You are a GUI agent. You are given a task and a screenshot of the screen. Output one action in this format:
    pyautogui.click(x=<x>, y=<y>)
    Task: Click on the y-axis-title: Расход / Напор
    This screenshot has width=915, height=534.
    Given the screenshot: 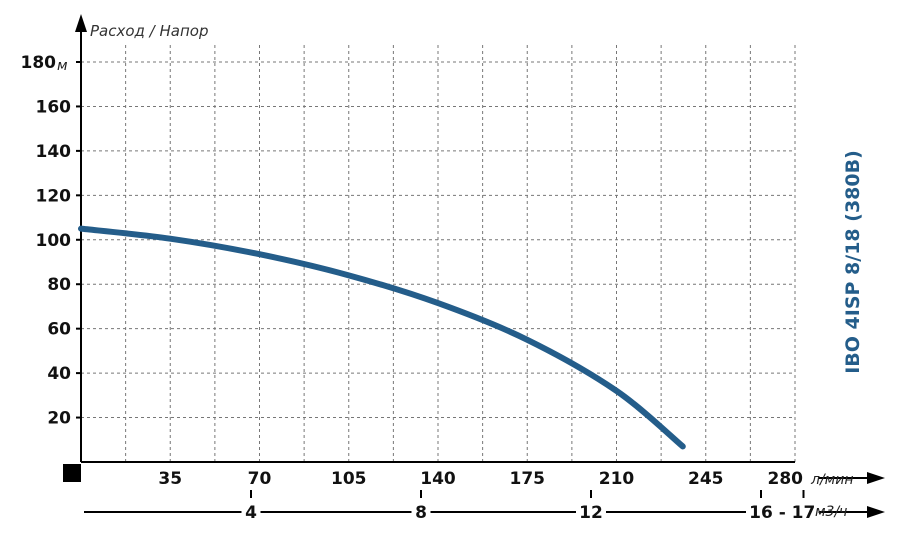 What is the action you would take?
    pyautogui.click(x=149, y=31)
    